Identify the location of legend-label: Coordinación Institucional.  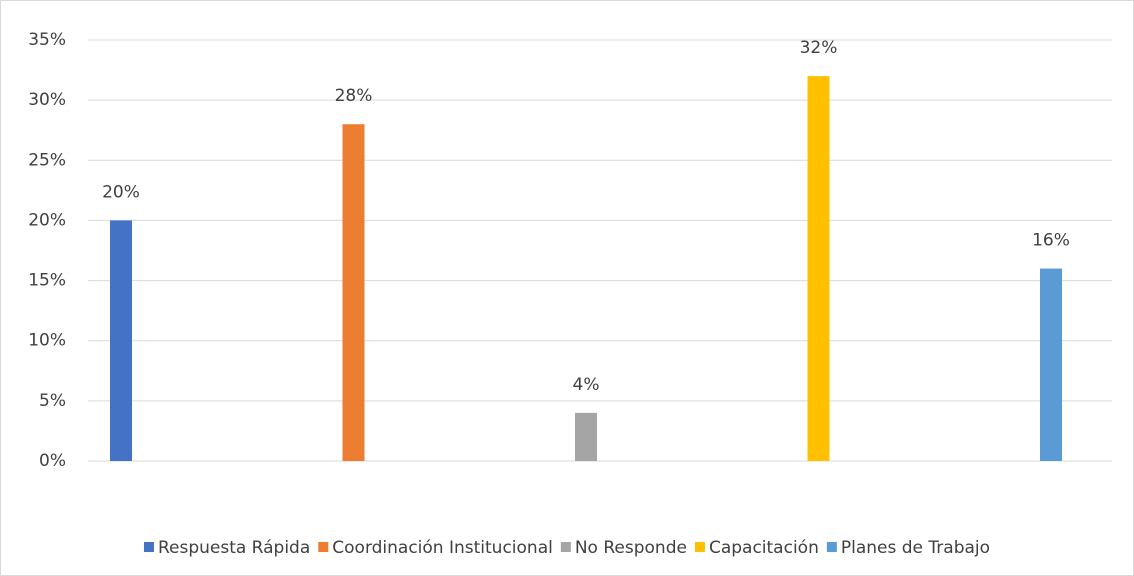
(442, 548).